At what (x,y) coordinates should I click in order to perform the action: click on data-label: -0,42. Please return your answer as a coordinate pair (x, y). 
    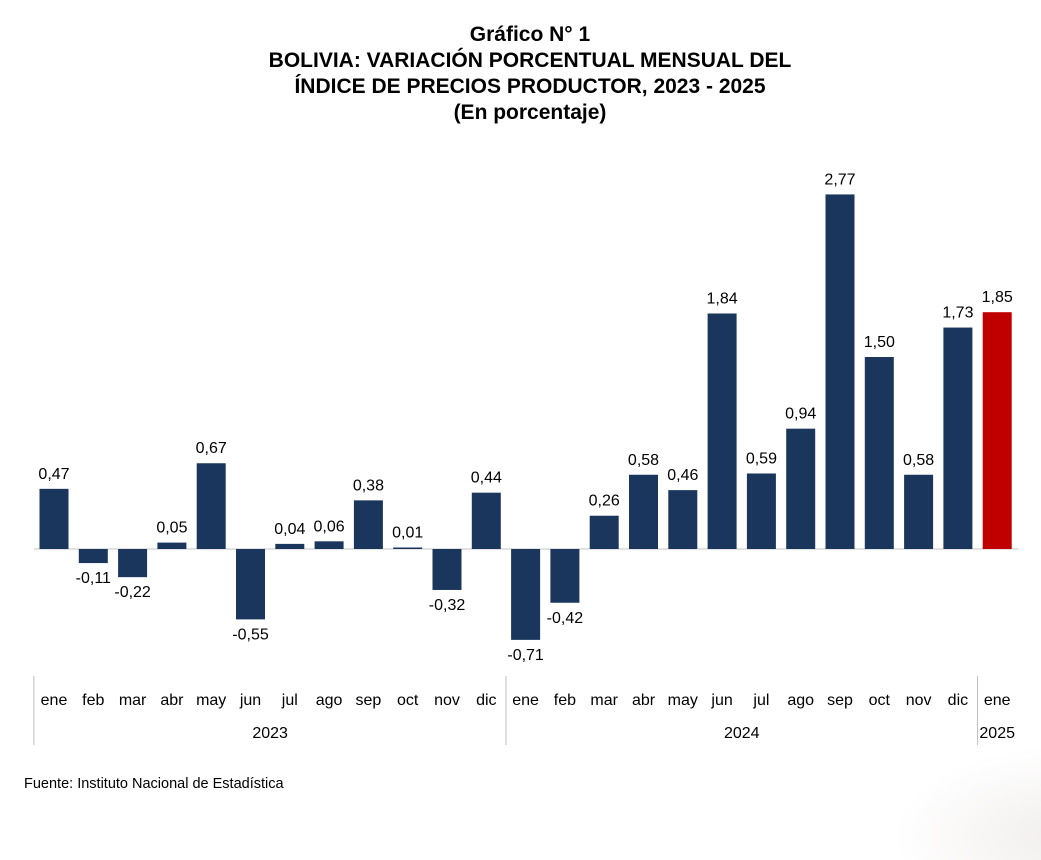
    Looking at the image, I should click on (565, 618).